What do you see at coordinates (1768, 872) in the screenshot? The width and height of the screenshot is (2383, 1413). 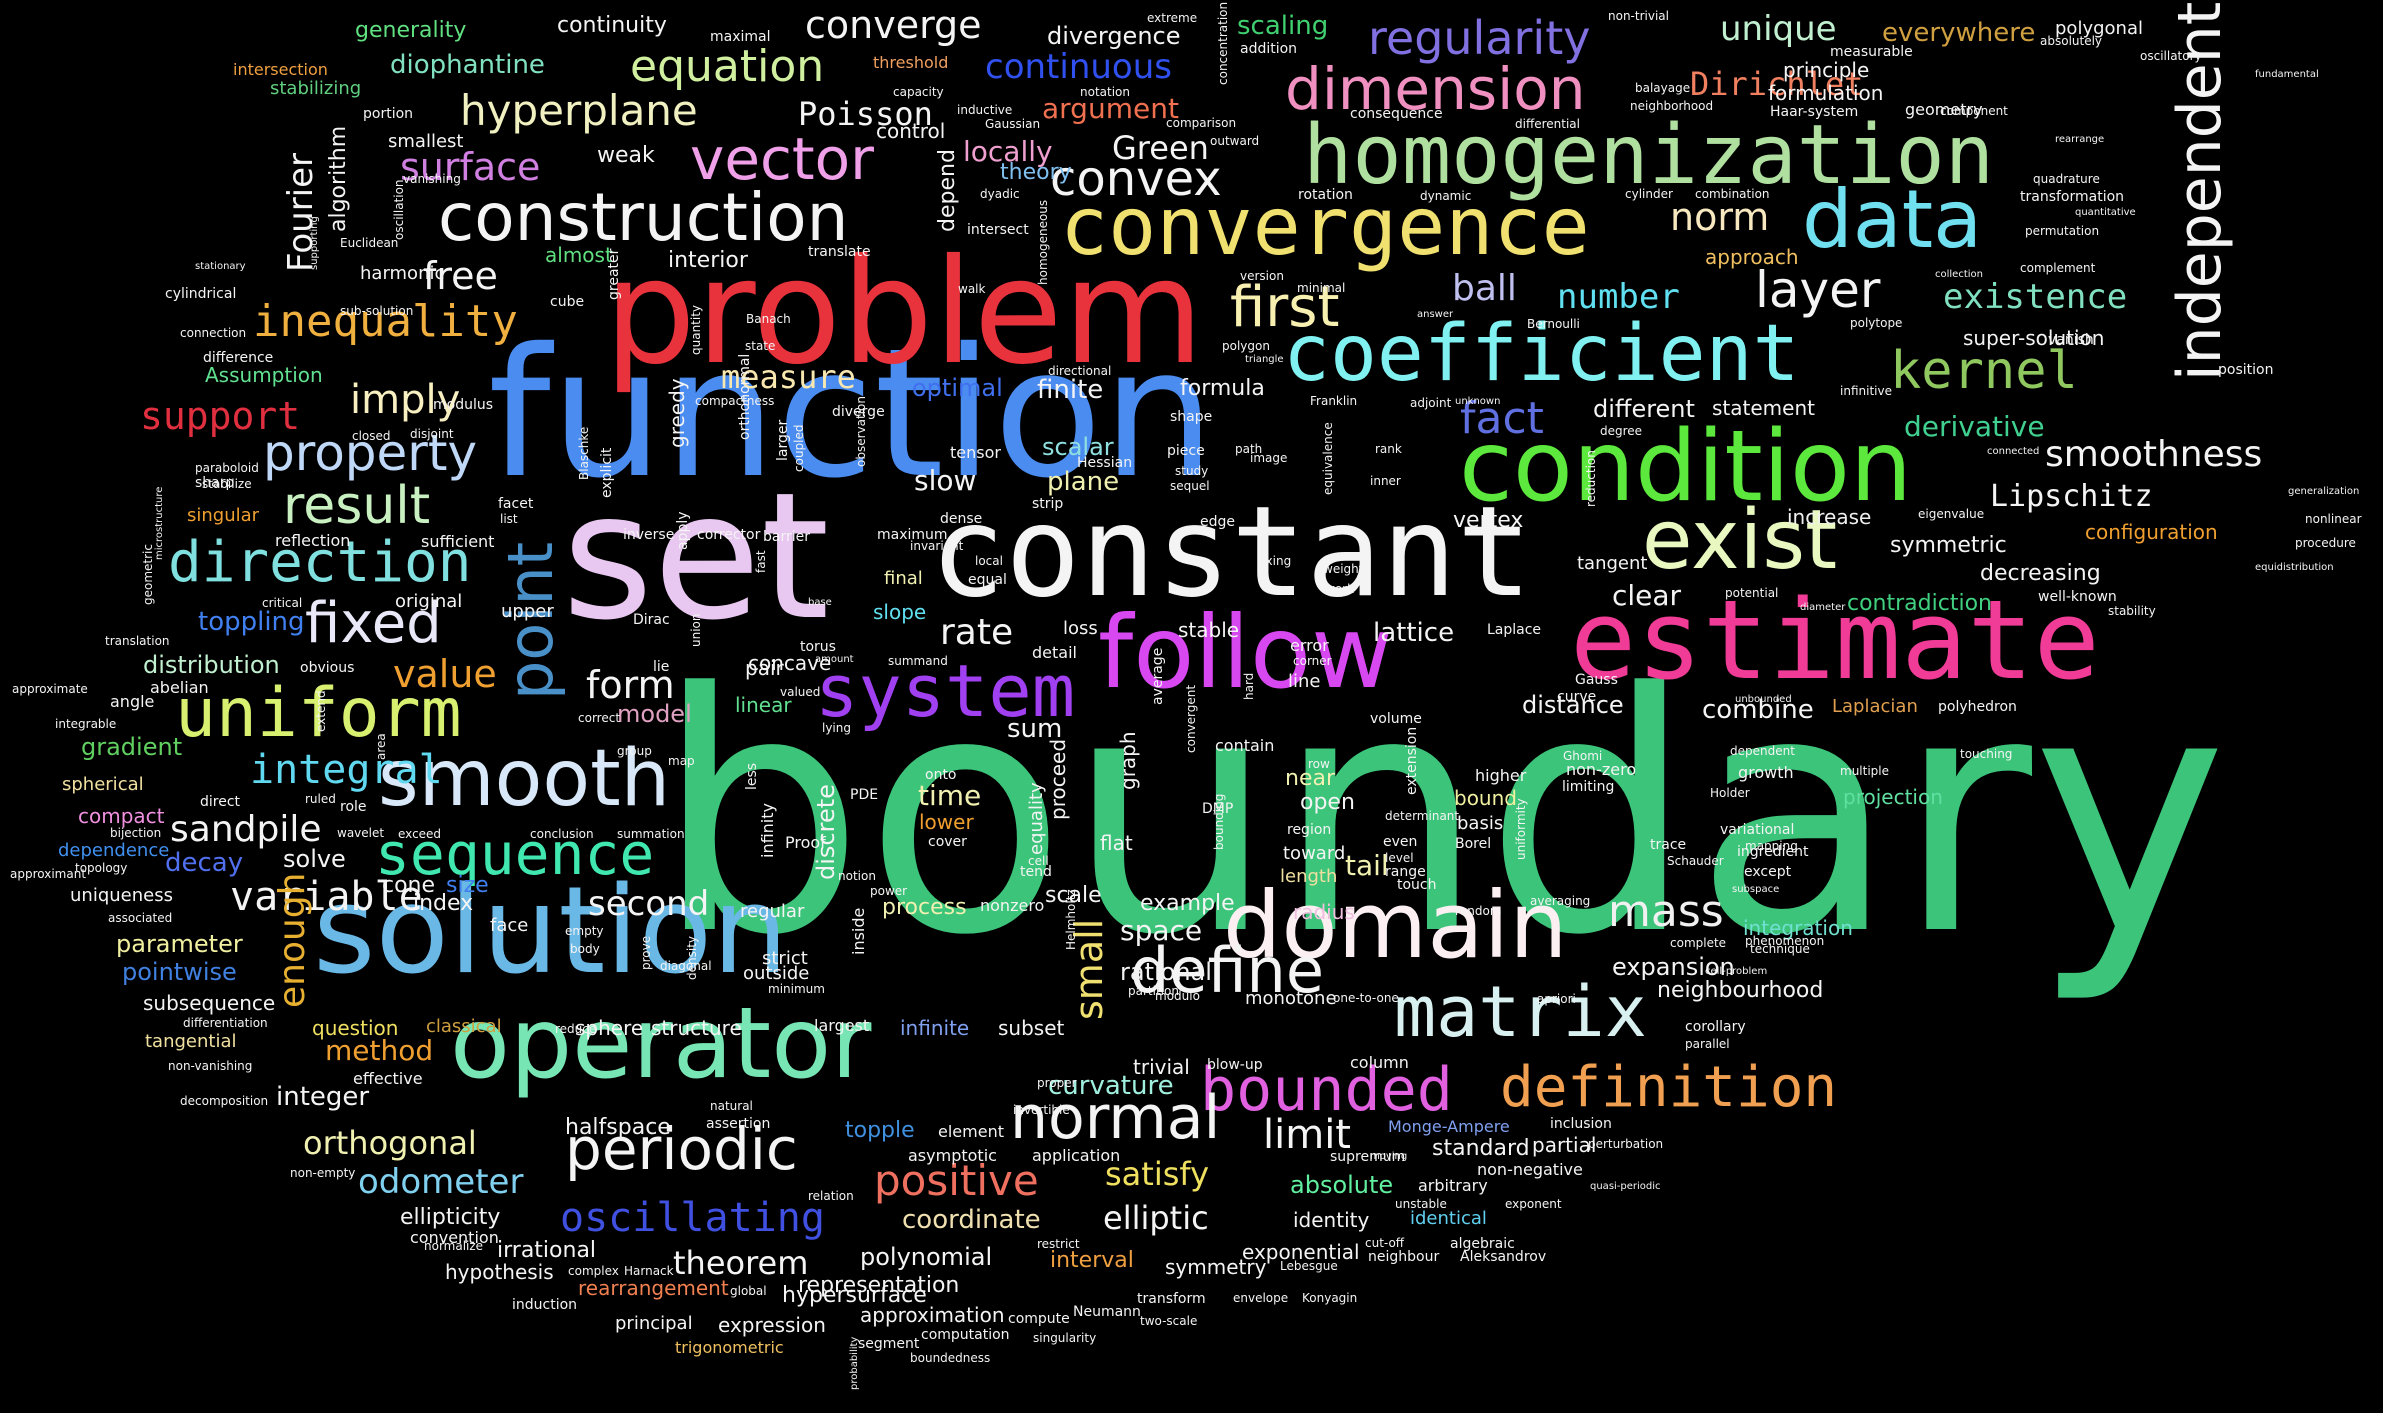 I see `cloud-word: except` at bounding box center [1768, 872].